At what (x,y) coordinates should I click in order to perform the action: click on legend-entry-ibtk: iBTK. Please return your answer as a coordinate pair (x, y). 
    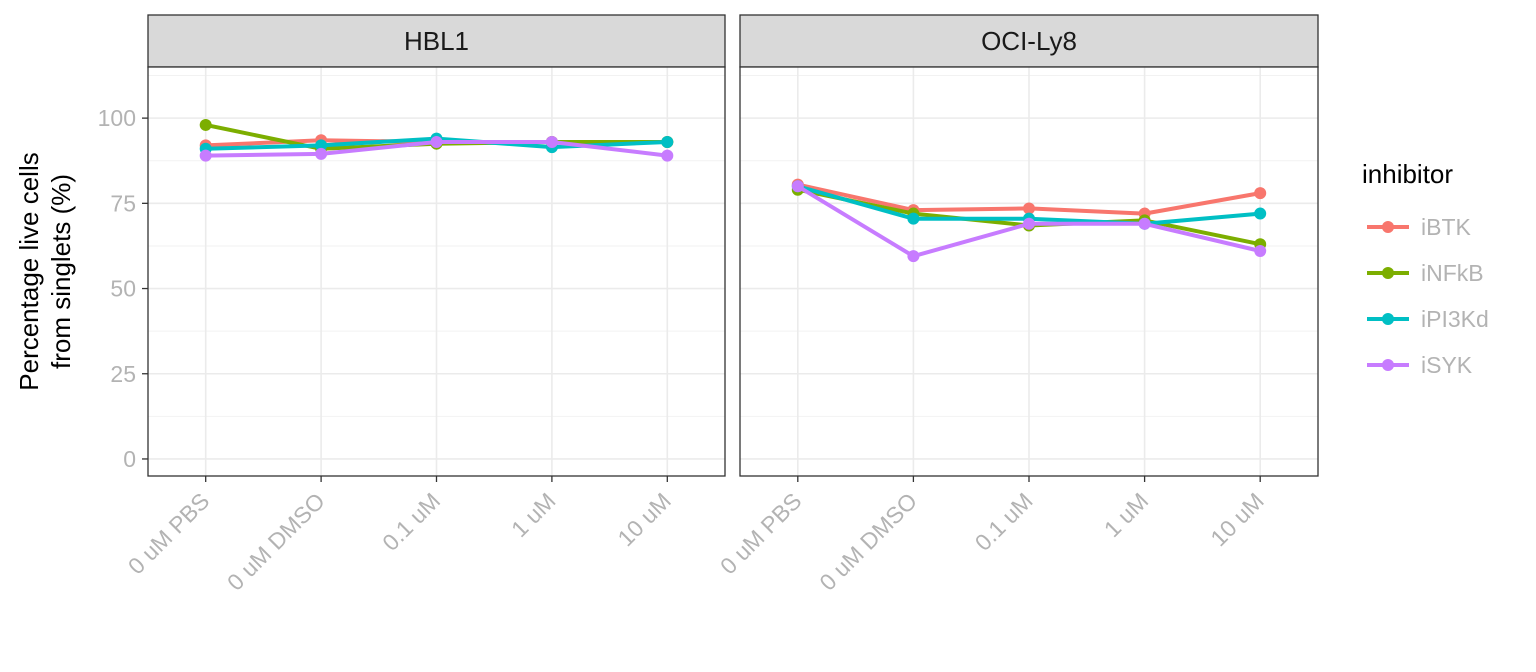
    Looking at the image, I should click on (1419, 227).